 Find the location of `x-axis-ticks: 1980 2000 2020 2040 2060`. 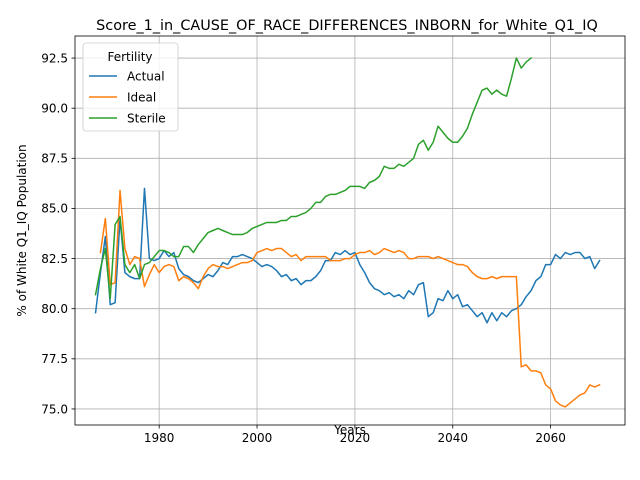

x-axis-ticks: 1980 2000 2020 2040 2060 is located at coordinates (355, 435).